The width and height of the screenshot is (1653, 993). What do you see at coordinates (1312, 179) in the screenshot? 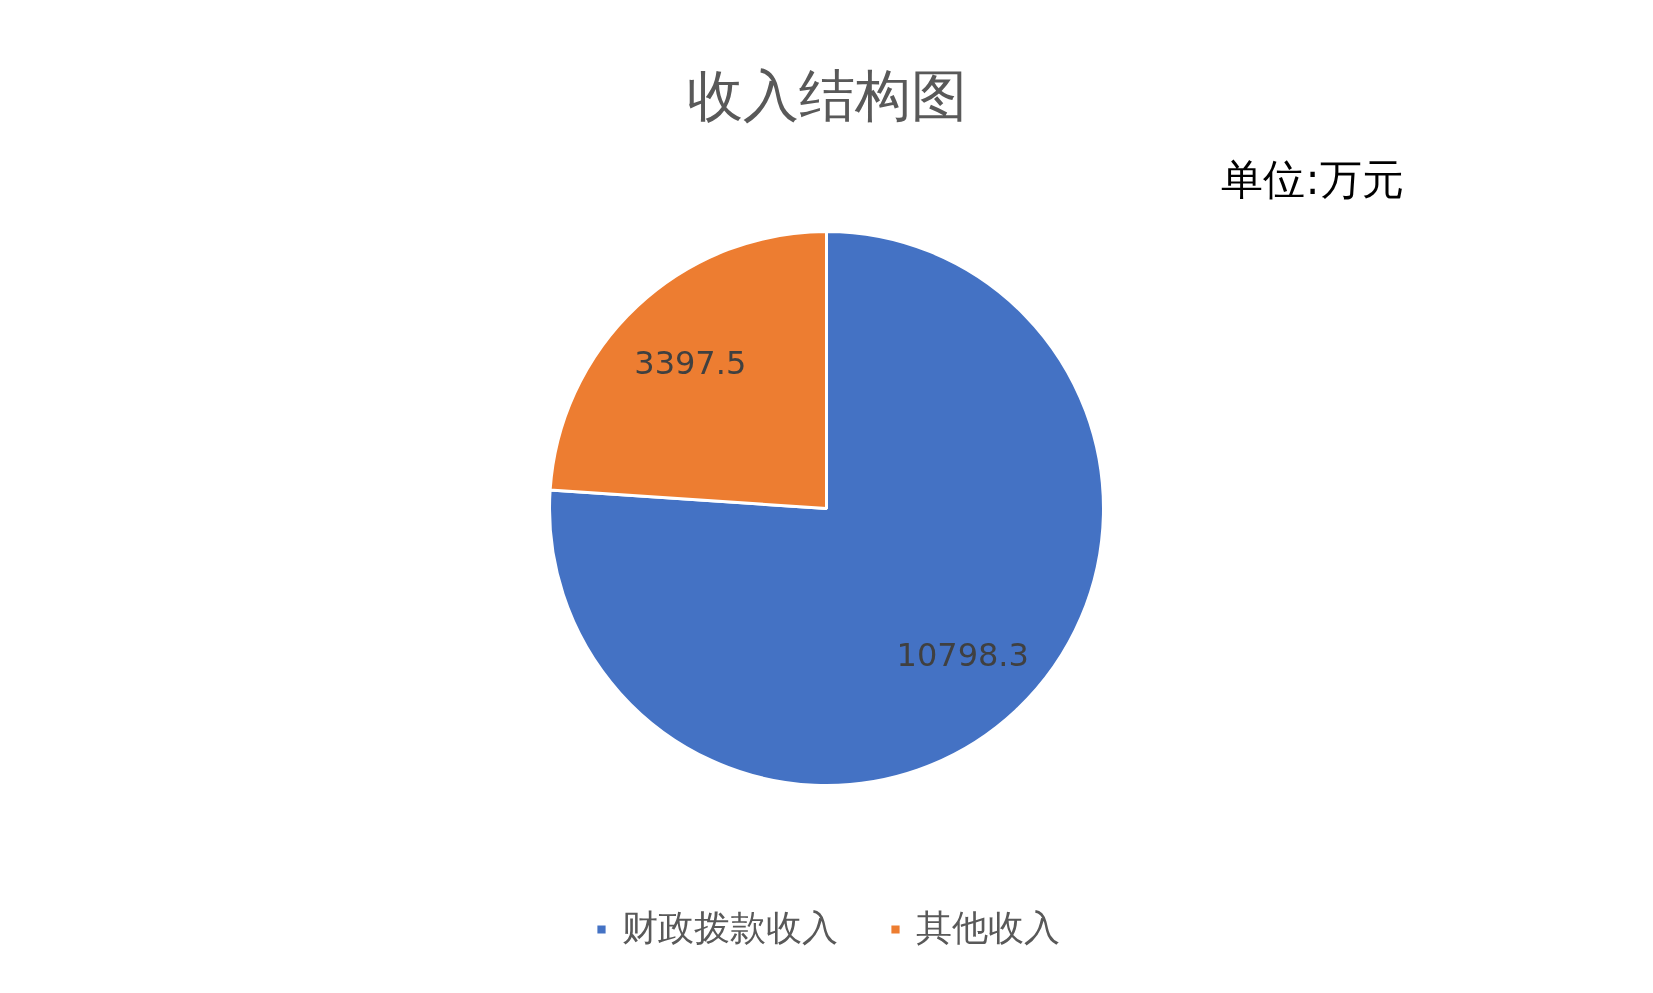
I see `text: 单位:万元` at bounding box center [1312, 179].